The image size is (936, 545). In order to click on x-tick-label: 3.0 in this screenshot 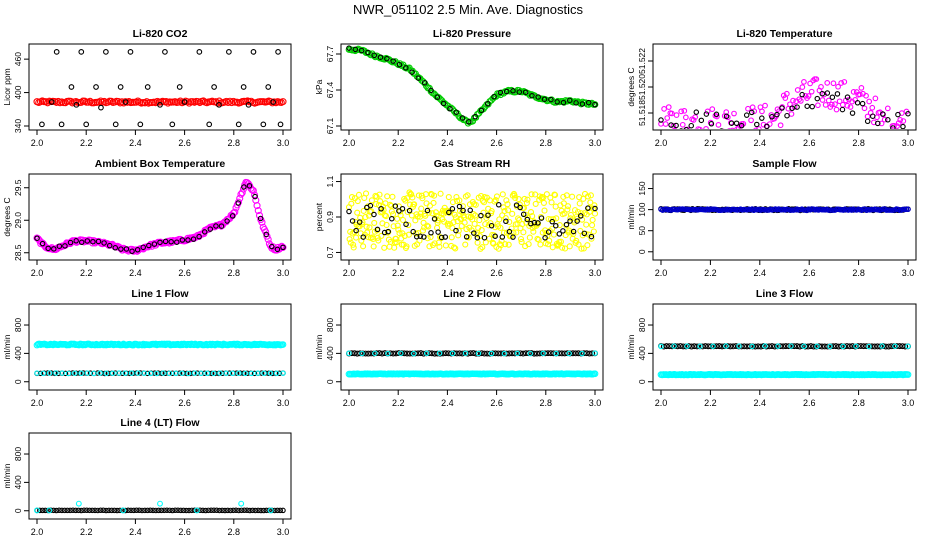, I will do `click(283, 143)`.